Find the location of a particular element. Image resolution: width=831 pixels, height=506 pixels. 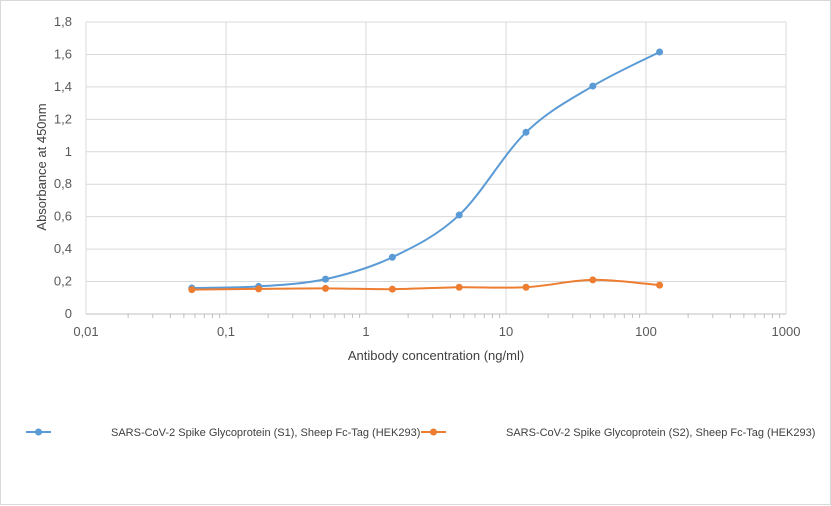

y-tick-label: 0,4 is located at coordinates (63, 248).